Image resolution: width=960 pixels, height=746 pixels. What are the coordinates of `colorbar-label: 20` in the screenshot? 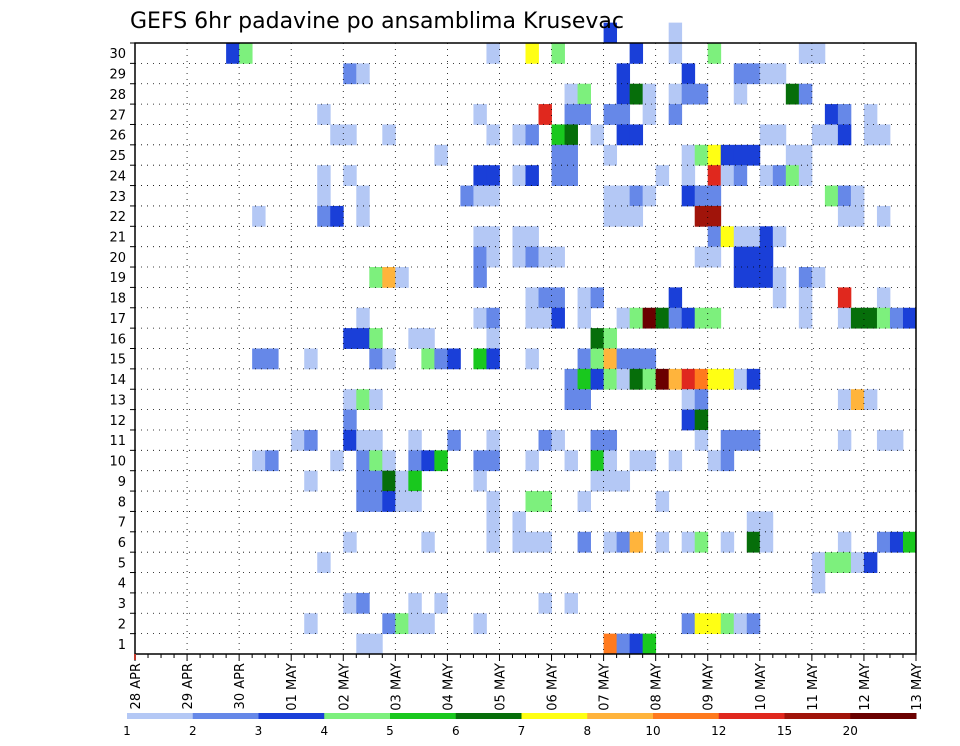 It's located at (850, 731).